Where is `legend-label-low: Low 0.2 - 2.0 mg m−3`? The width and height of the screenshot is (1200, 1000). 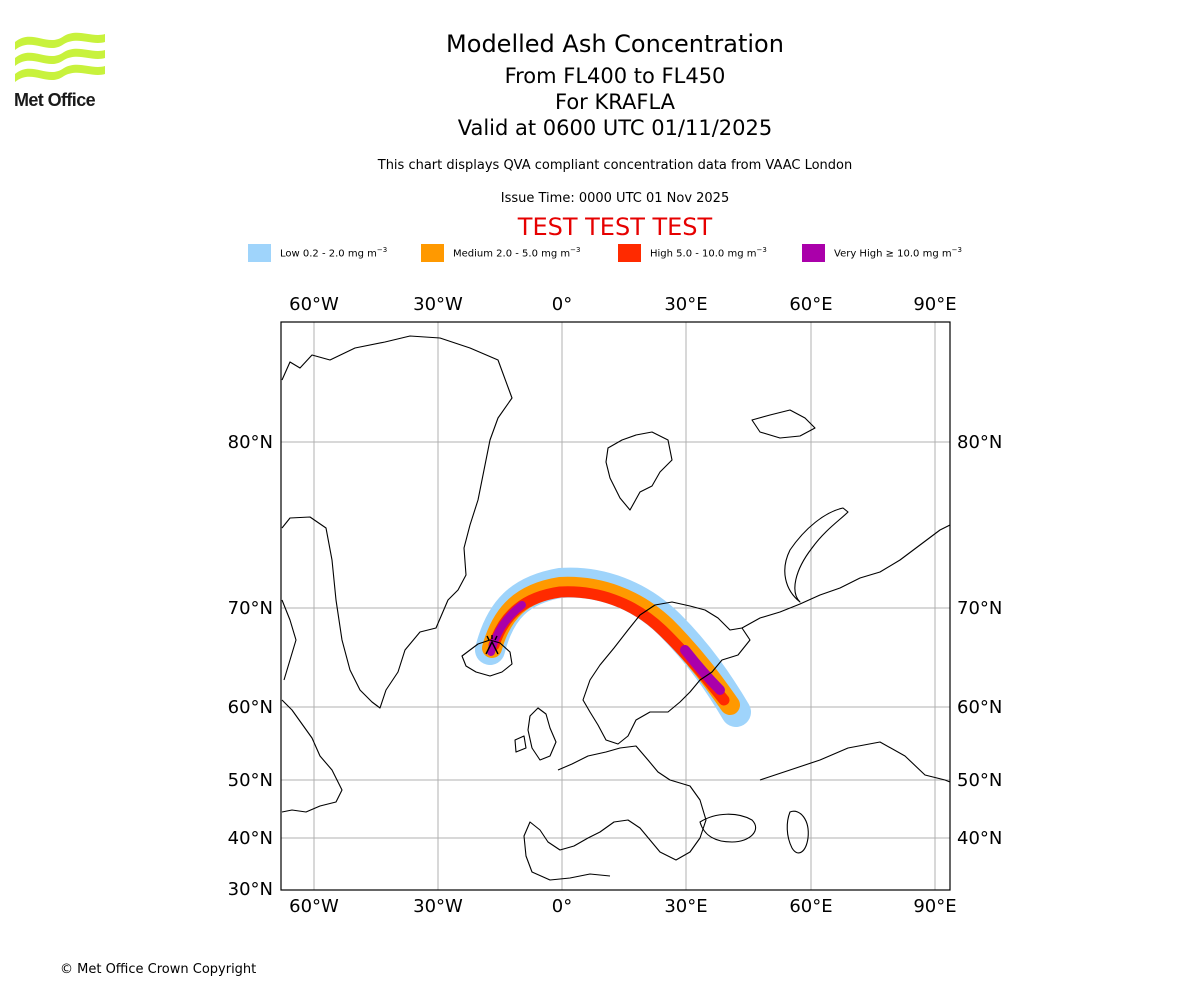
legend-label-low: Low 0.2 - 2.0 mg m−3 is located at coordinates (334, 253).